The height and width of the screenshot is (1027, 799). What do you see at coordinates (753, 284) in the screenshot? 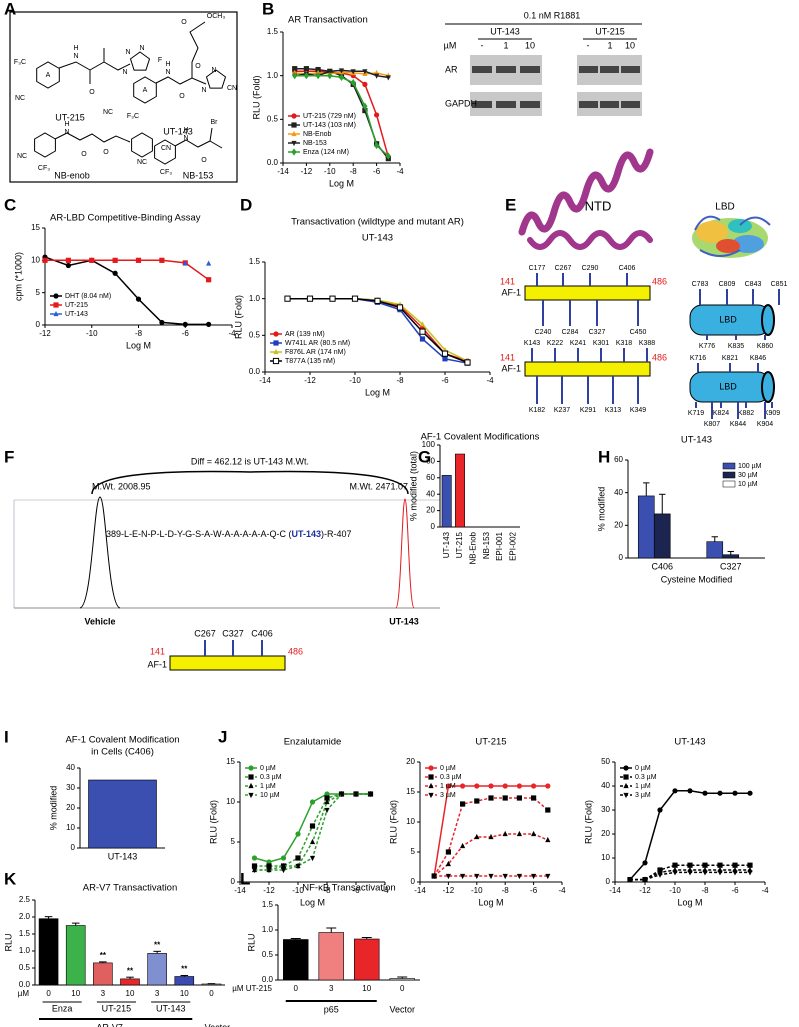
I see `site-label: C843` at bounding box center [753, 284].